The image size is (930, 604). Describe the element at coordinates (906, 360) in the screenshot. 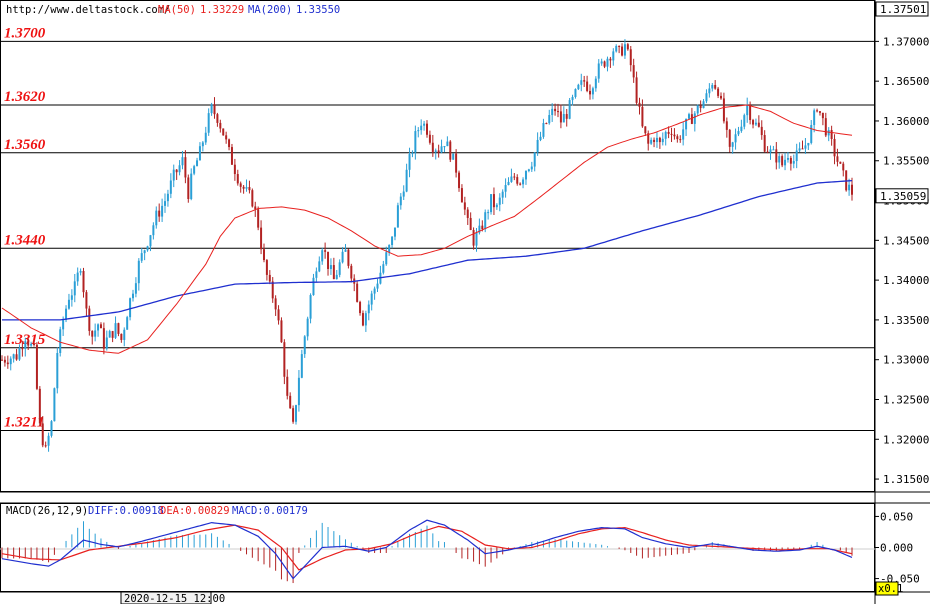

I see `price-tick-label: 1.33000` at that location.